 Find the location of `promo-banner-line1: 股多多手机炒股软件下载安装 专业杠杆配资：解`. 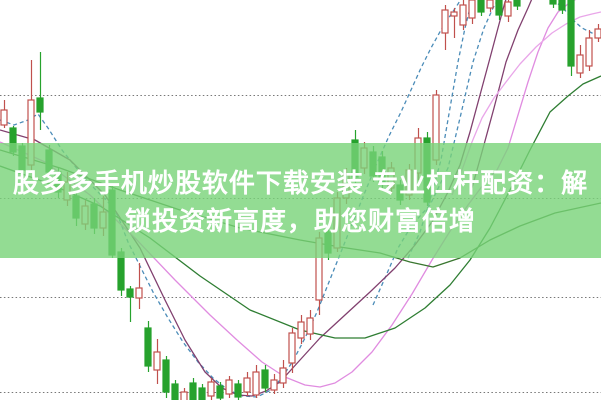

promo-banner-line1: 股多多手机炒股软件下载安装 专业杠杆配资：解 is located at coordinates (300, 183).